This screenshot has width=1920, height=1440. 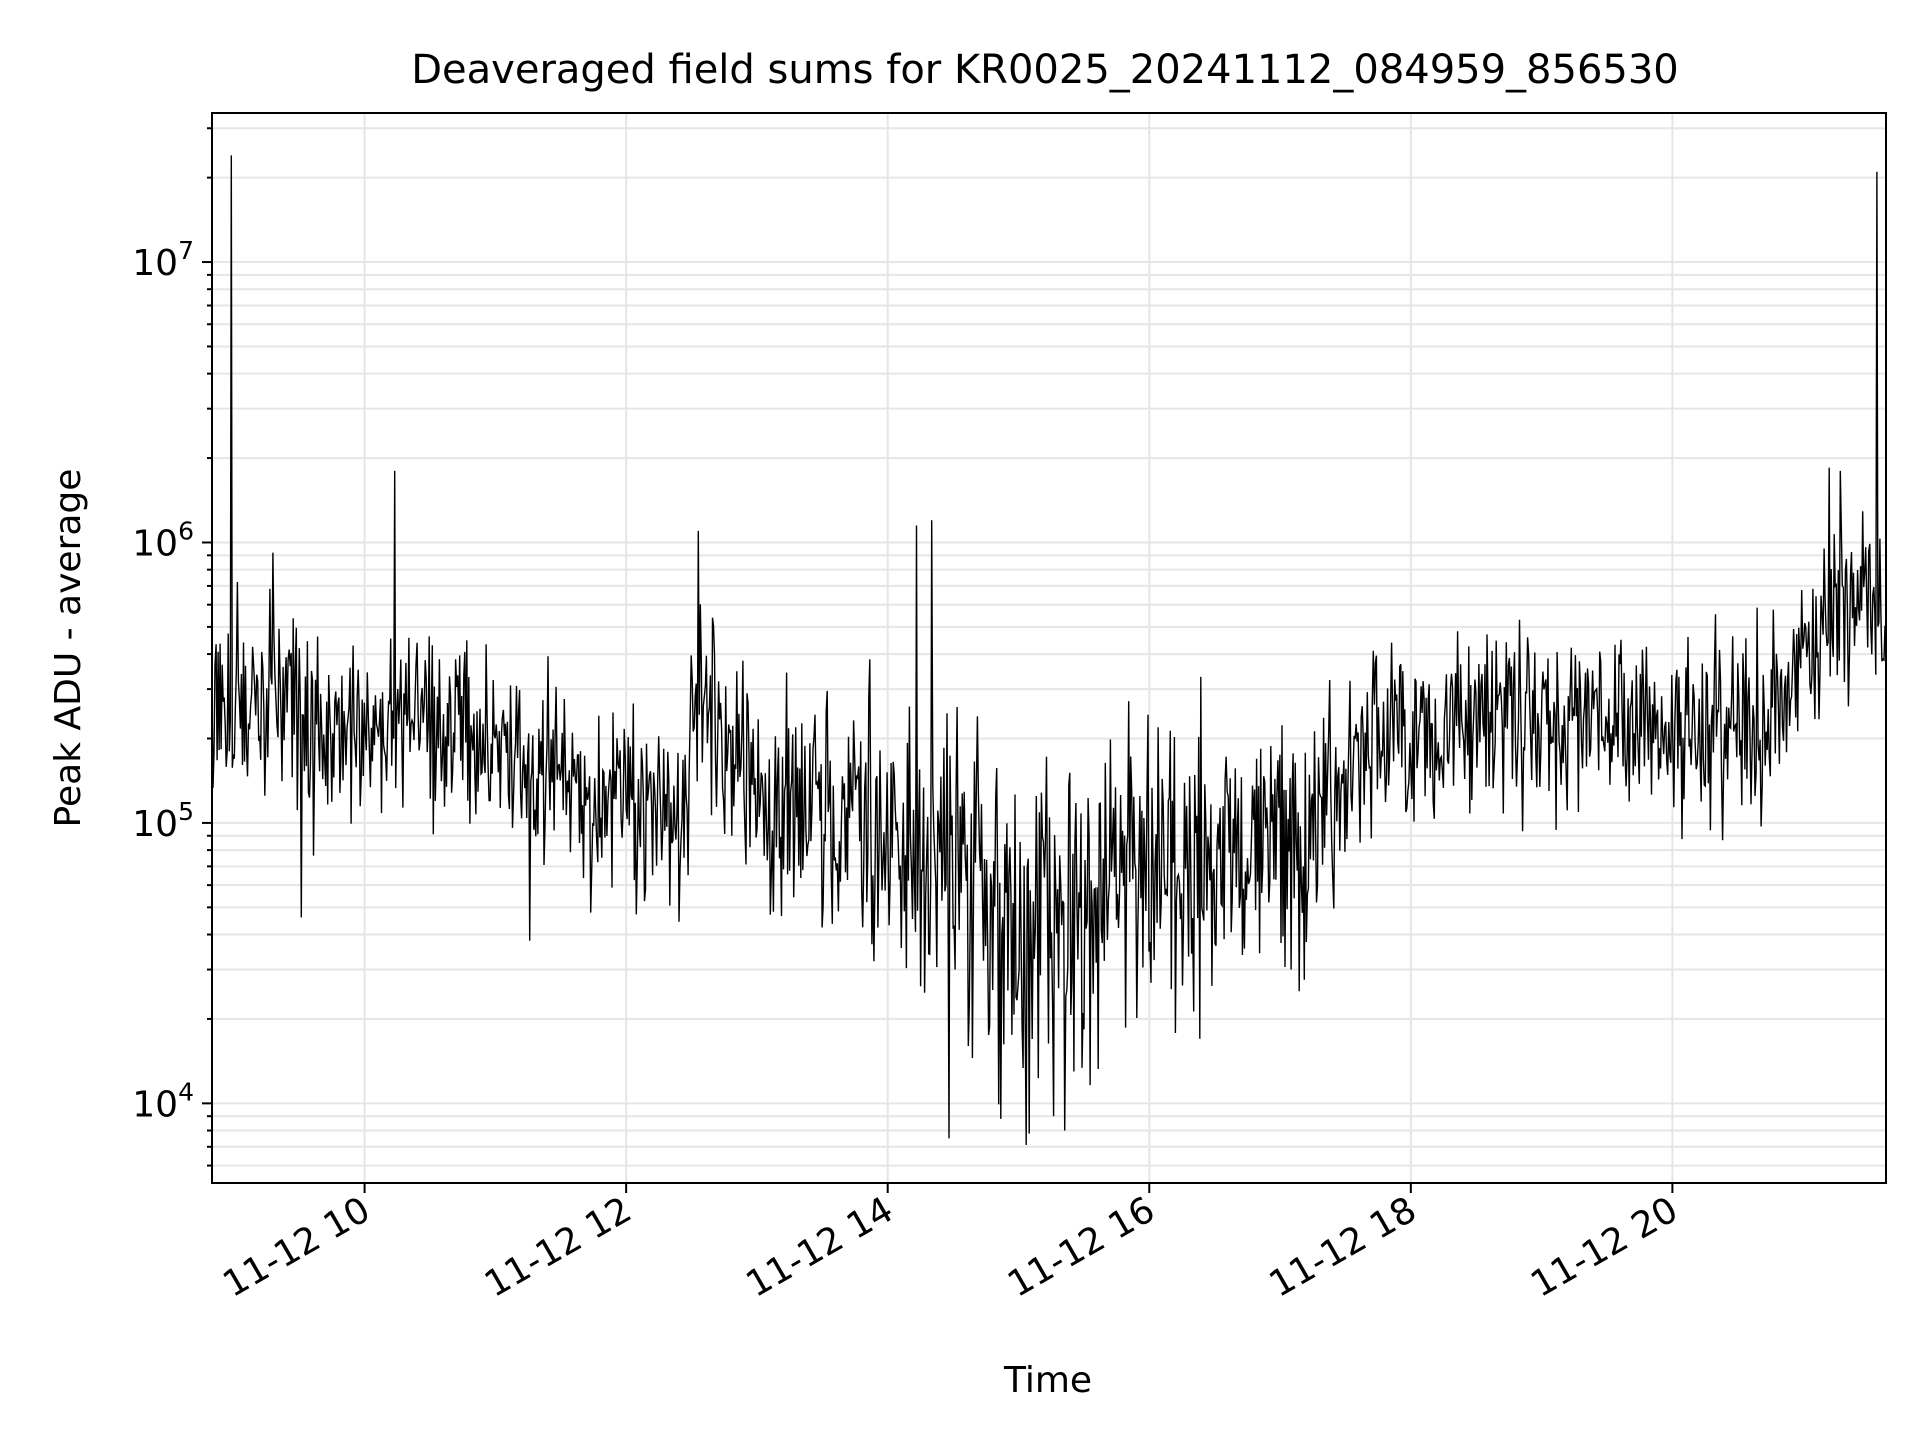 What do you see at coordinates (163, 821) in the screenshot?
I see `y-tick-label: 10⁵` at bounding box center [163, 821].